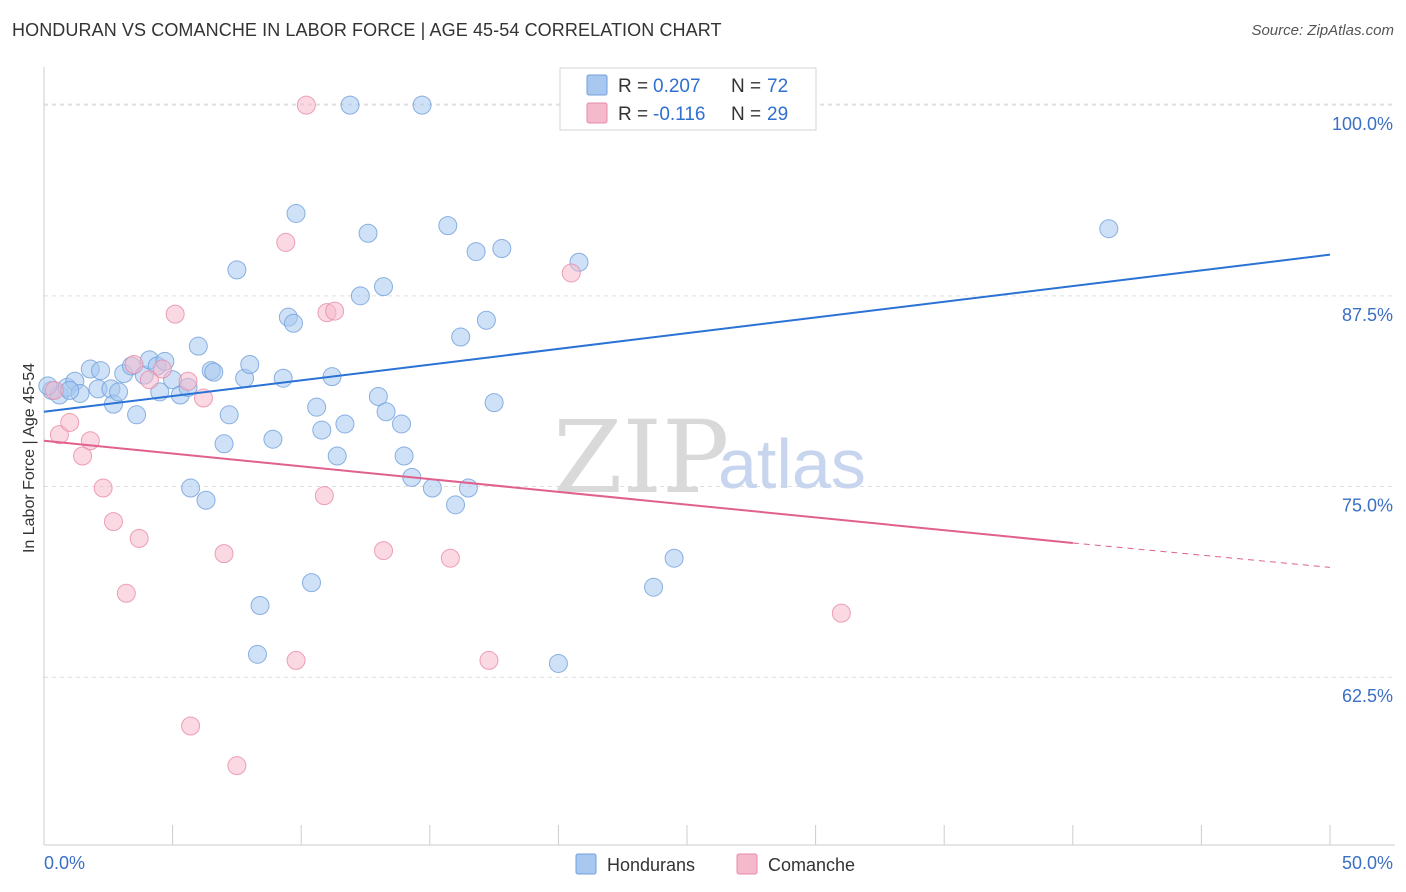 This screenshot has width=1406, height=892. What do you see at coordinates (641, 457) in the screenshot?
I see `watermark-zip: ZIP` at bounding box center [641, 457].